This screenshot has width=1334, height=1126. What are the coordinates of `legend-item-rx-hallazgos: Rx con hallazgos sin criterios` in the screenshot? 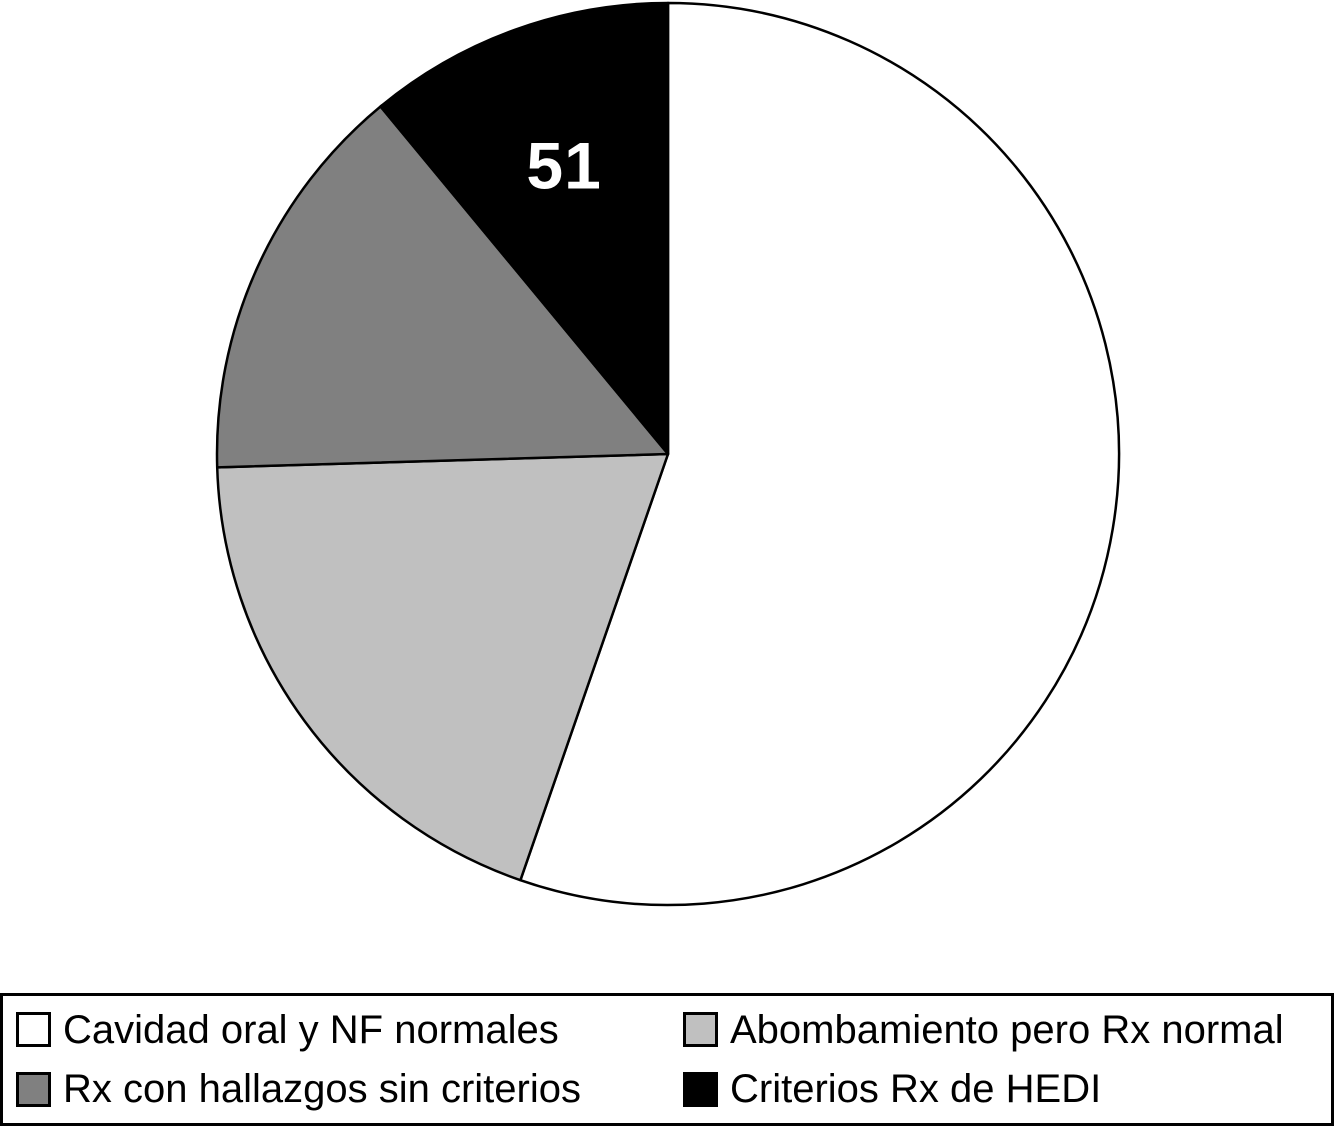 It's located at (336, 1089).